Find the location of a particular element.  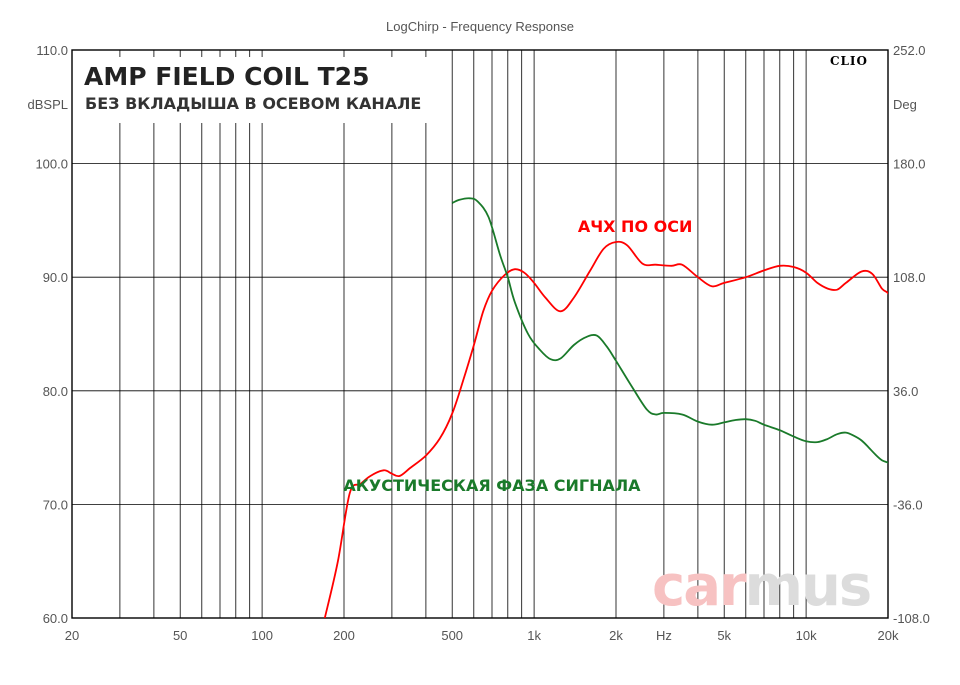

watermark-text-mus: mus is located at coordinates (808, 586).